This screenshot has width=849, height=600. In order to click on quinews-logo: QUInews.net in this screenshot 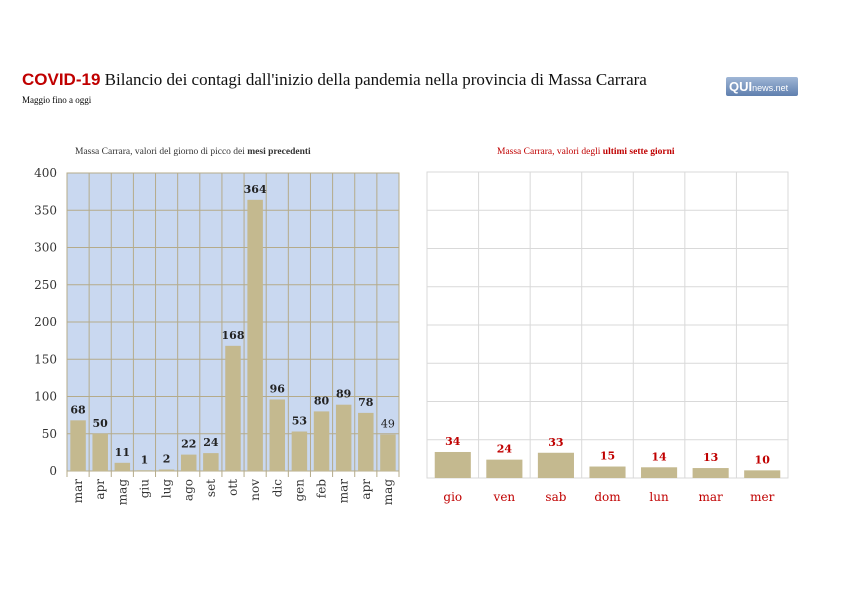, I will do `click(762, 86)`.